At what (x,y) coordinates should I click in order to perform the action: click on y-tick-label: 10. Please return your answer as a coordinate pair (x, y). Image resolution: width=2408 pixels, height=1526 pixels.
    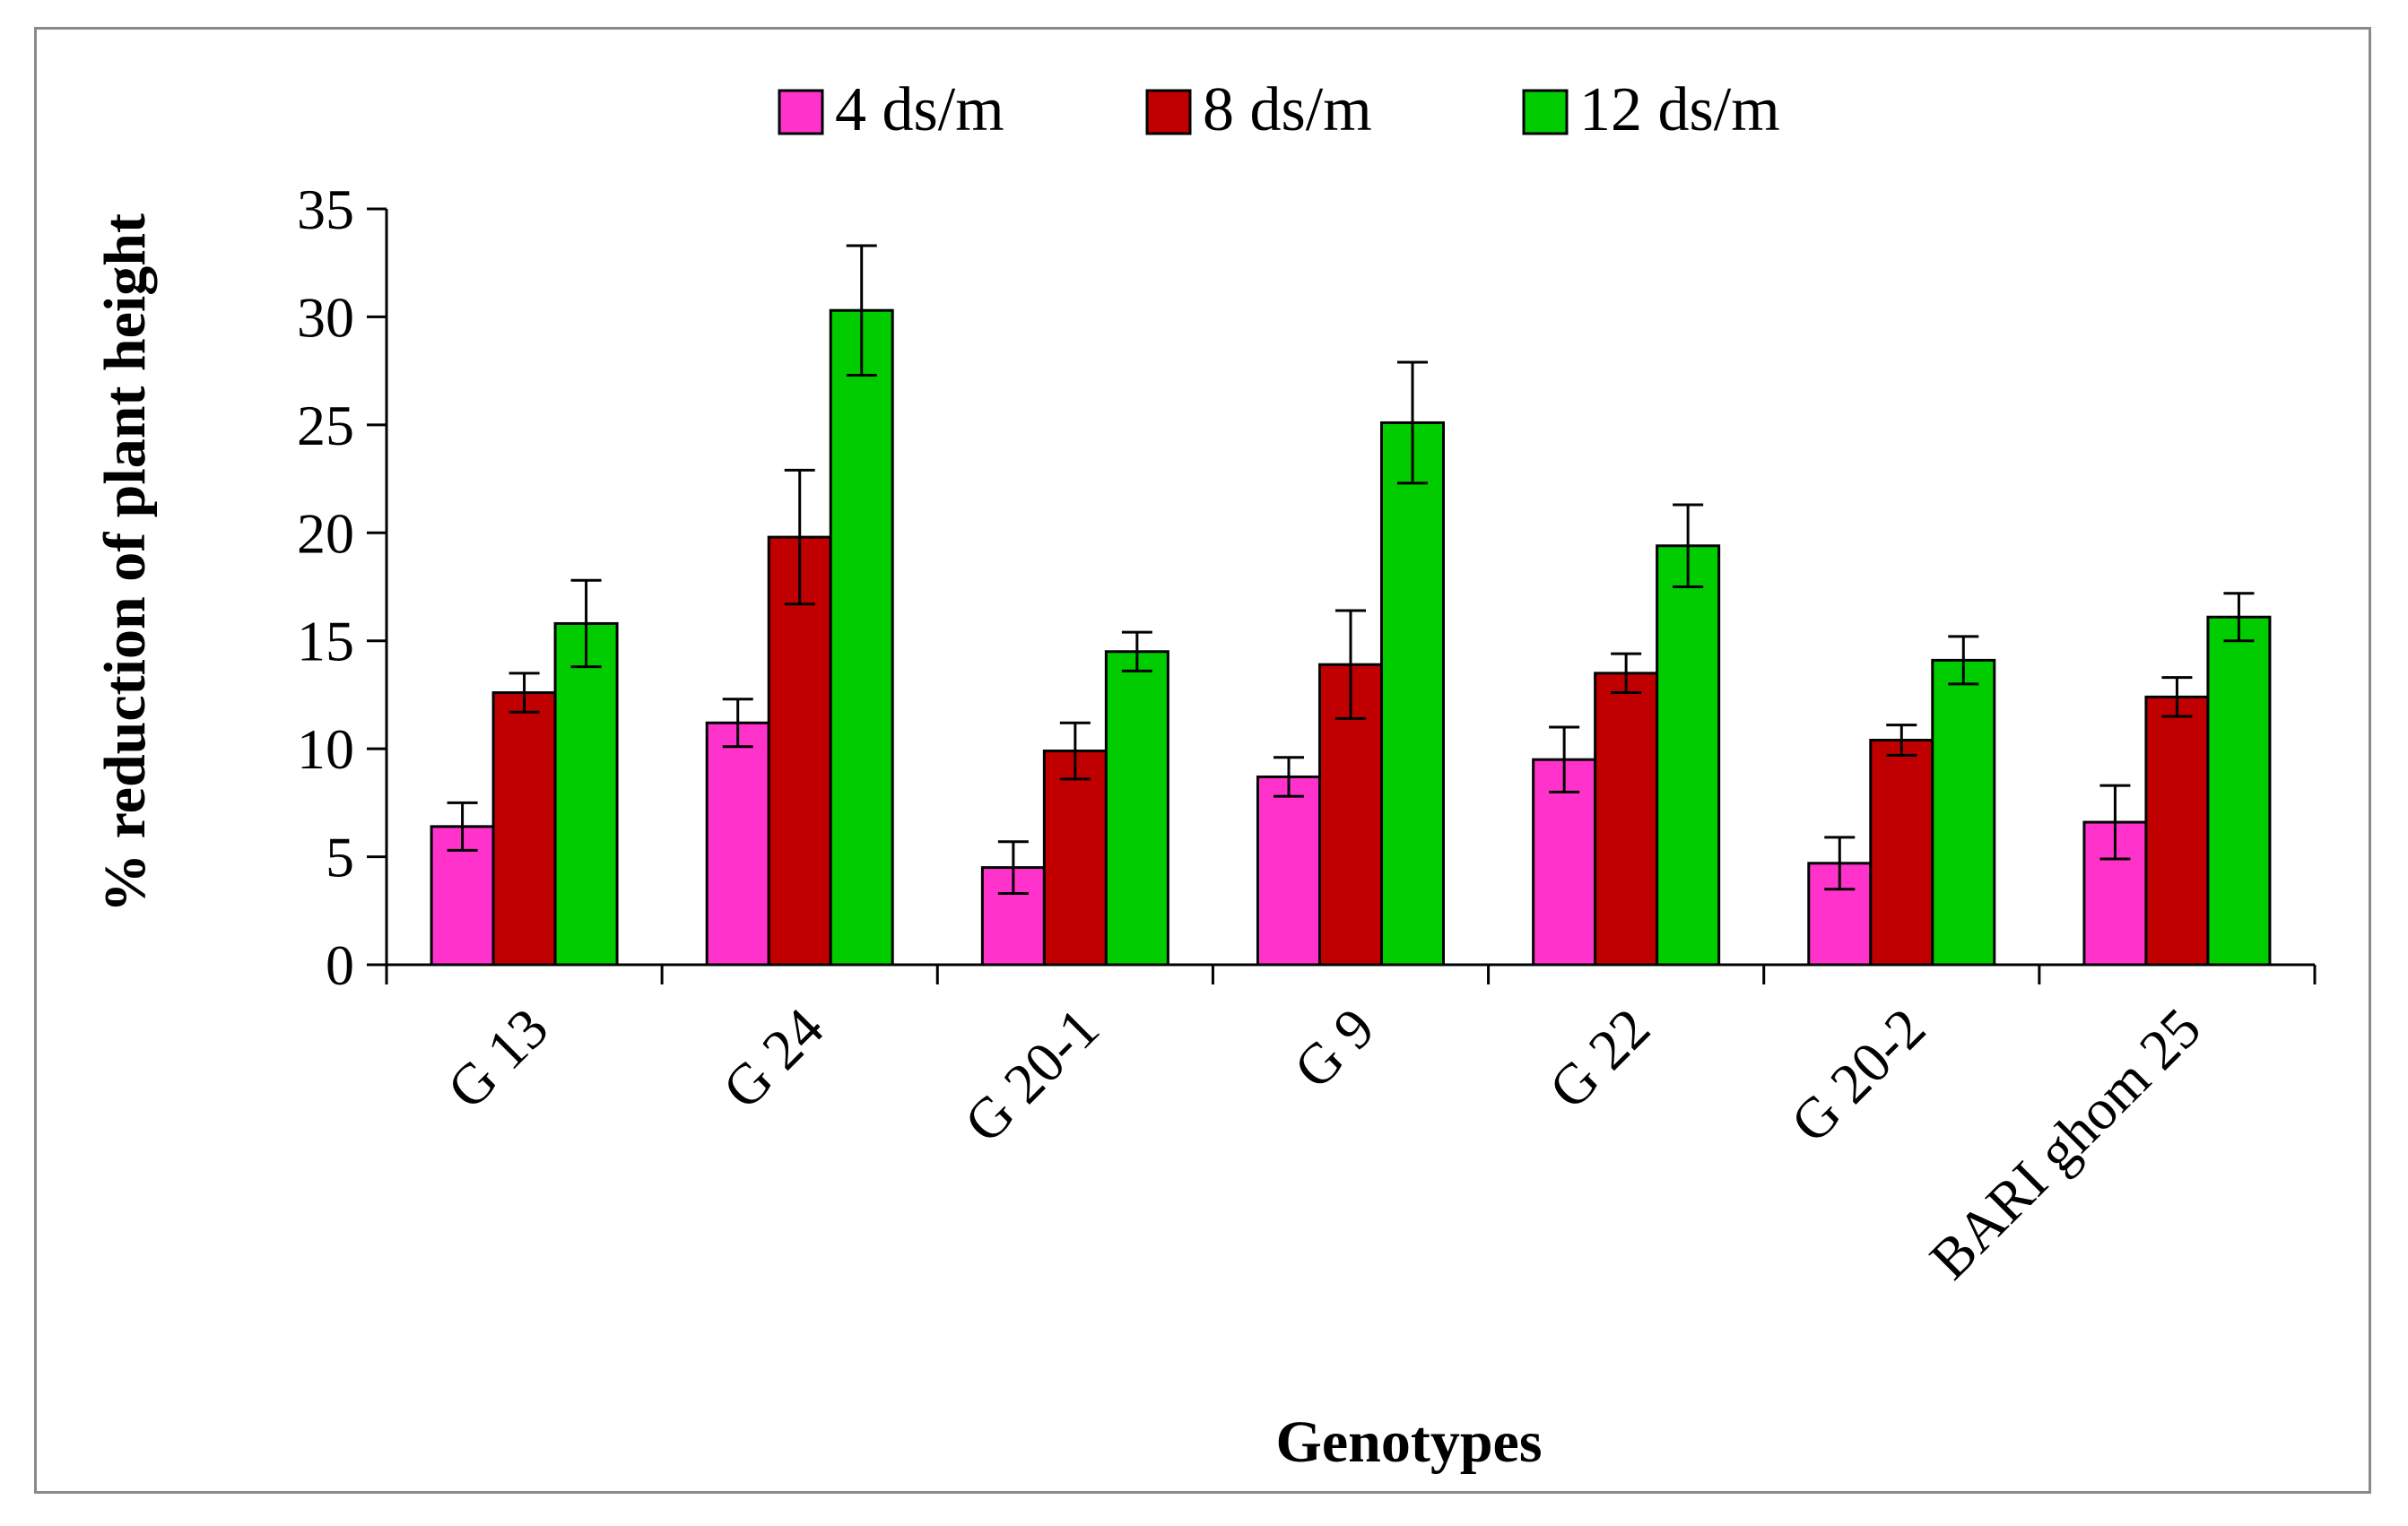
    Looking at the image, I should click on (325, 749).